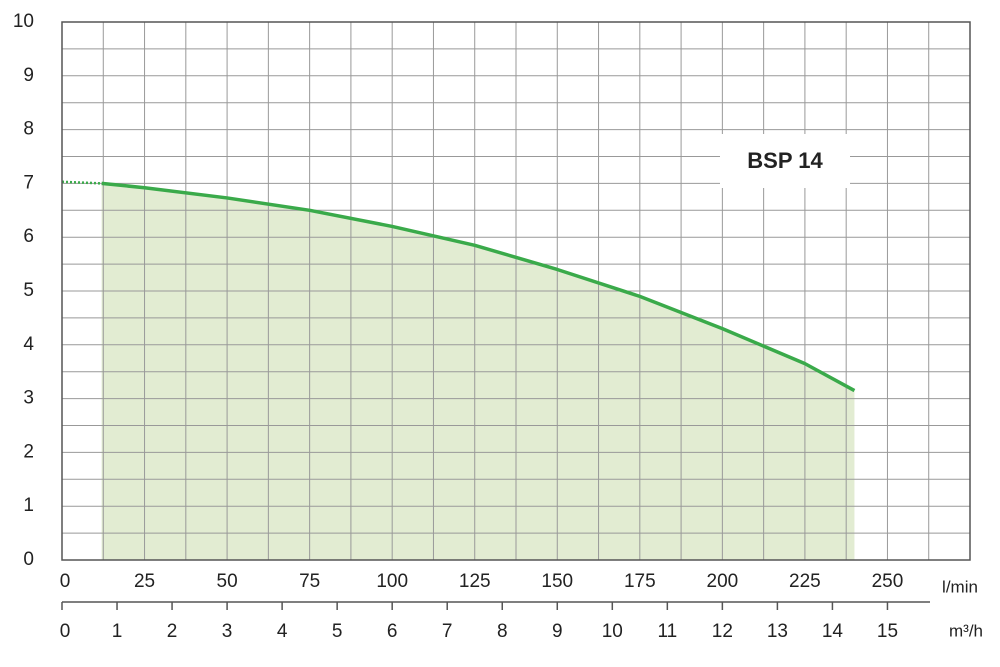 The height and width of the screenshot is (667, 1000). What do you see at coordinates (28, 505) in the screenshot?
I see `y-tick-label: 1` at bounding box center [28, 505].